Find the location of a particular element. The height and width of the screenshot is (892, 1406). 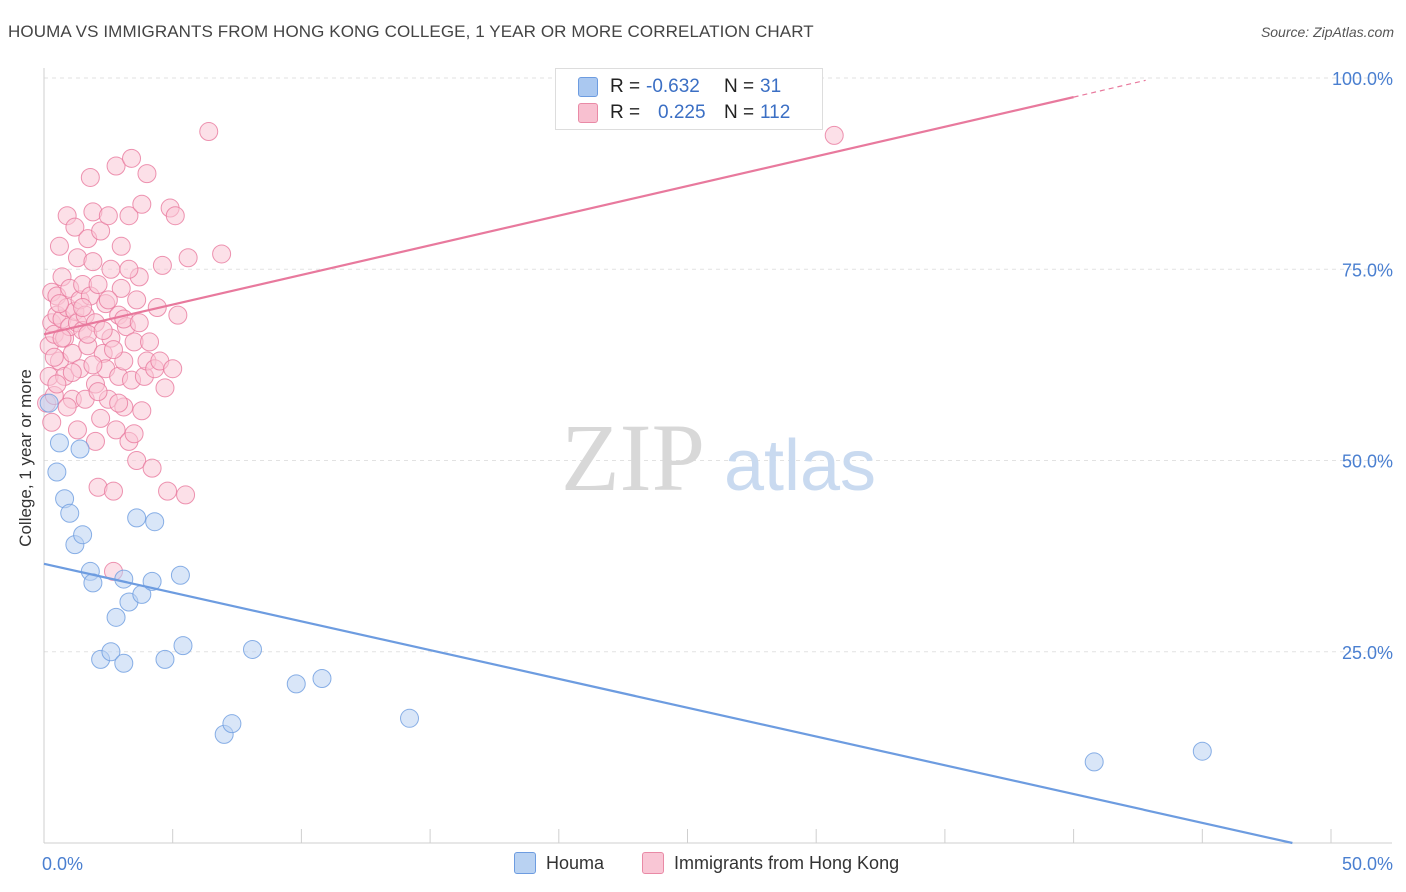

source-credit: Source: ZipAtlas.com is located at coordinates (1327, 32).